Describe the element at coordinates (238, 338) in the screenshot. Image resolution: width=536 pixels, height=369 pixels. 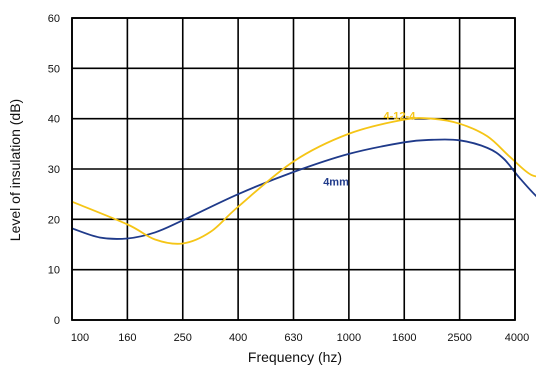
I see `x-tick-label: 400` at that location.